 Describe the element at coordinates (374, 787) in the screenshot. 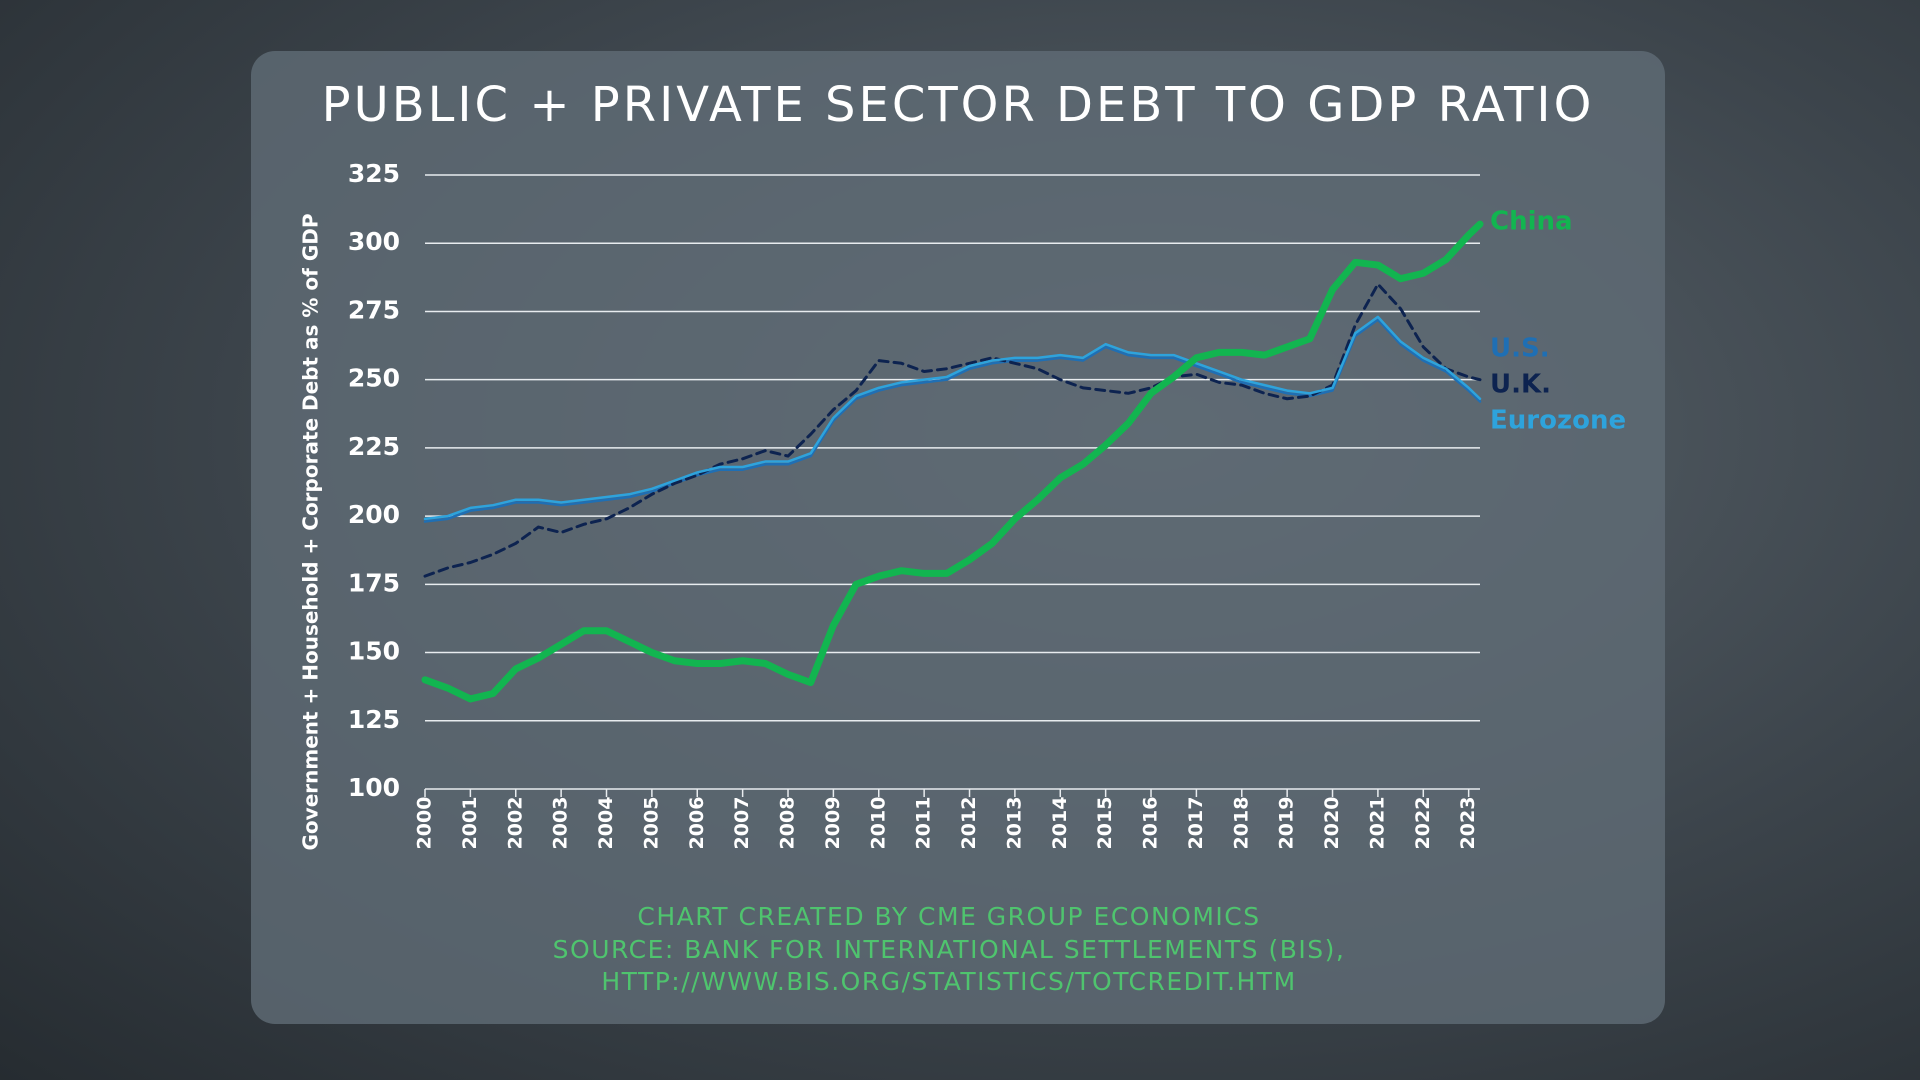

I see `y-tick-label: 100` at that location.